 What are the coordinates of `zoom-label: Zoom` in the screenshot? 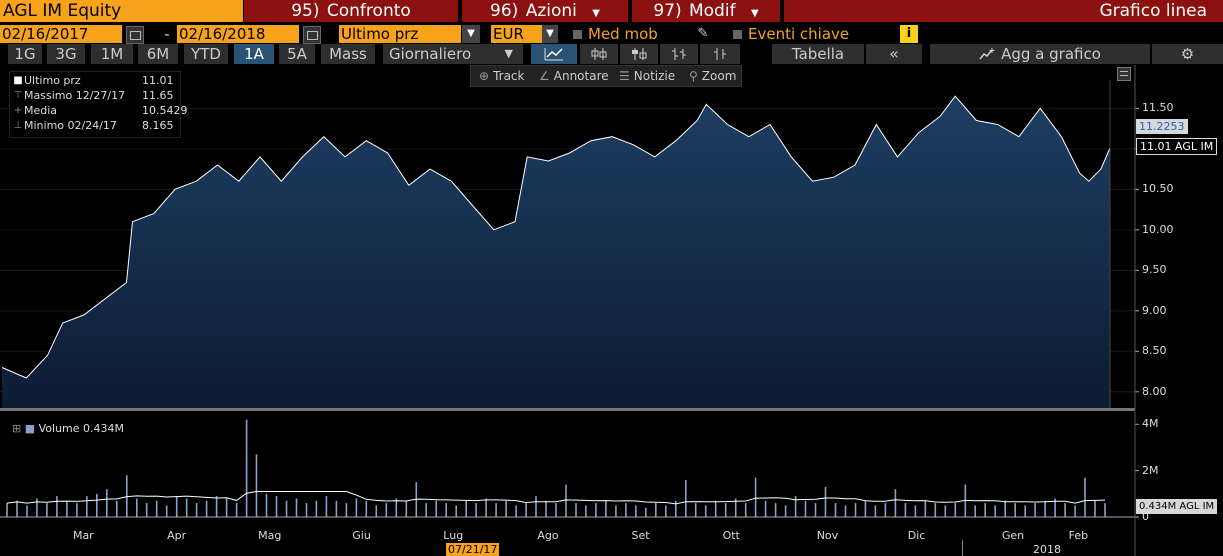 It's located at (719, 76).